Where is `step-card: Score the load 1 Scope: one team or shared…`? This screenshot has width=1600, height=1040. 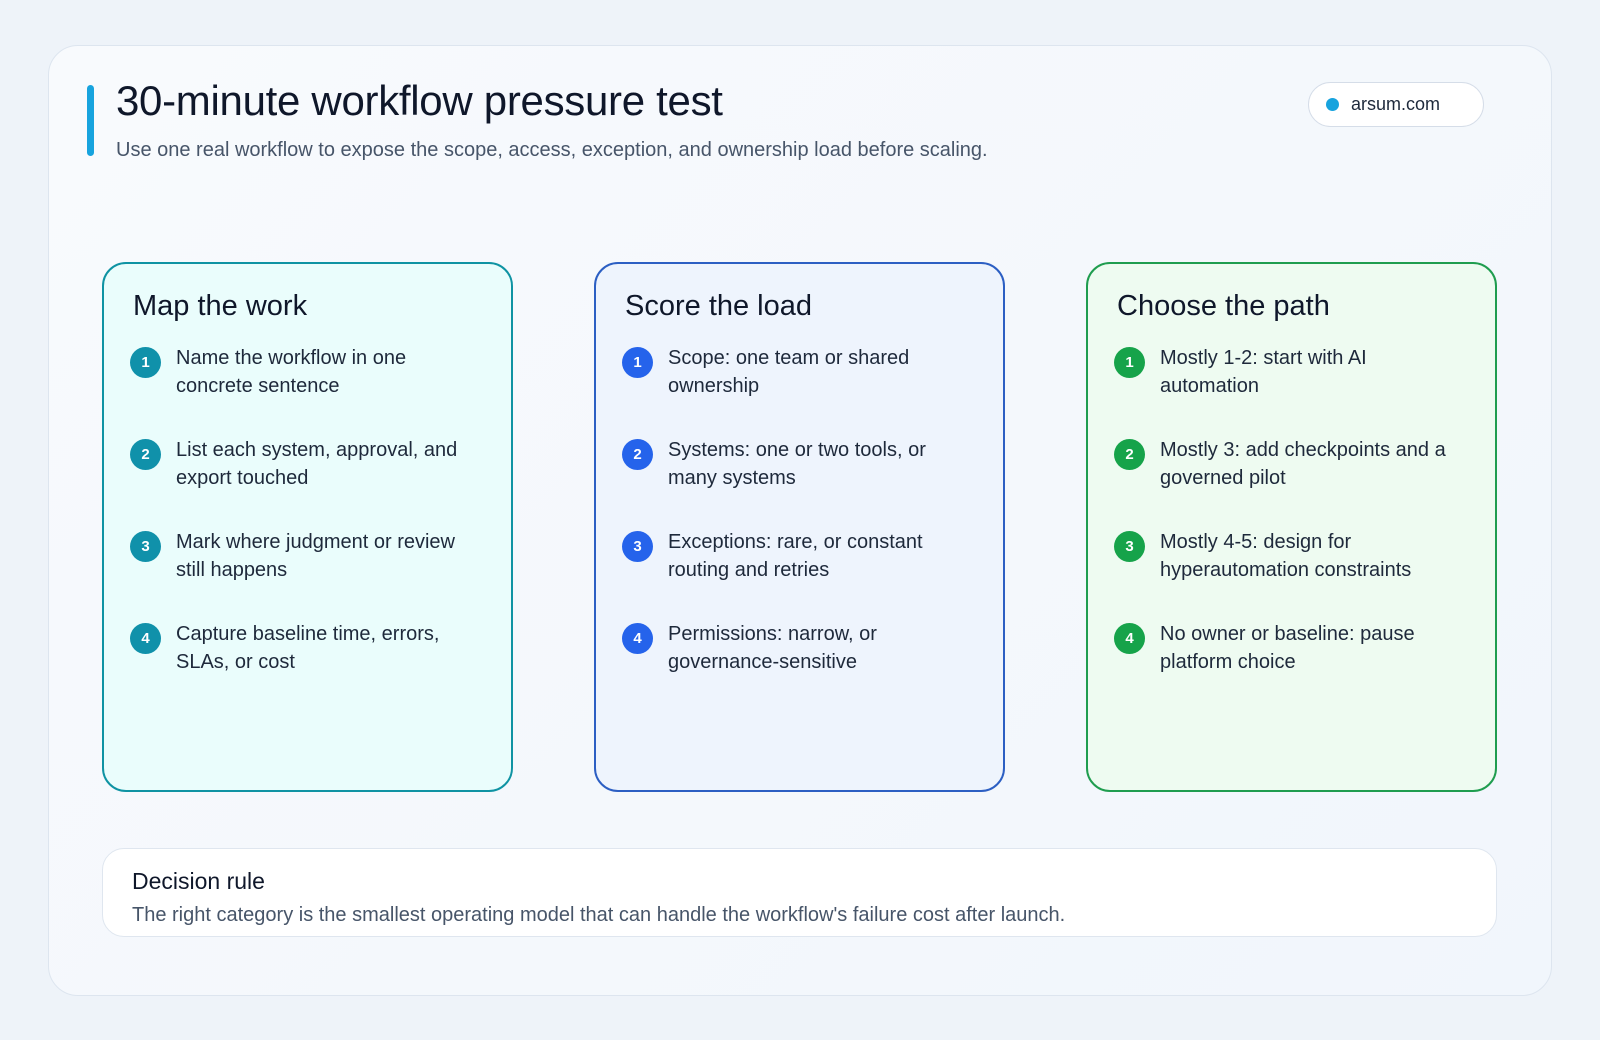 step-card: Score the load 1 Scope: one team or shared… is located at coordinates (799, 527).